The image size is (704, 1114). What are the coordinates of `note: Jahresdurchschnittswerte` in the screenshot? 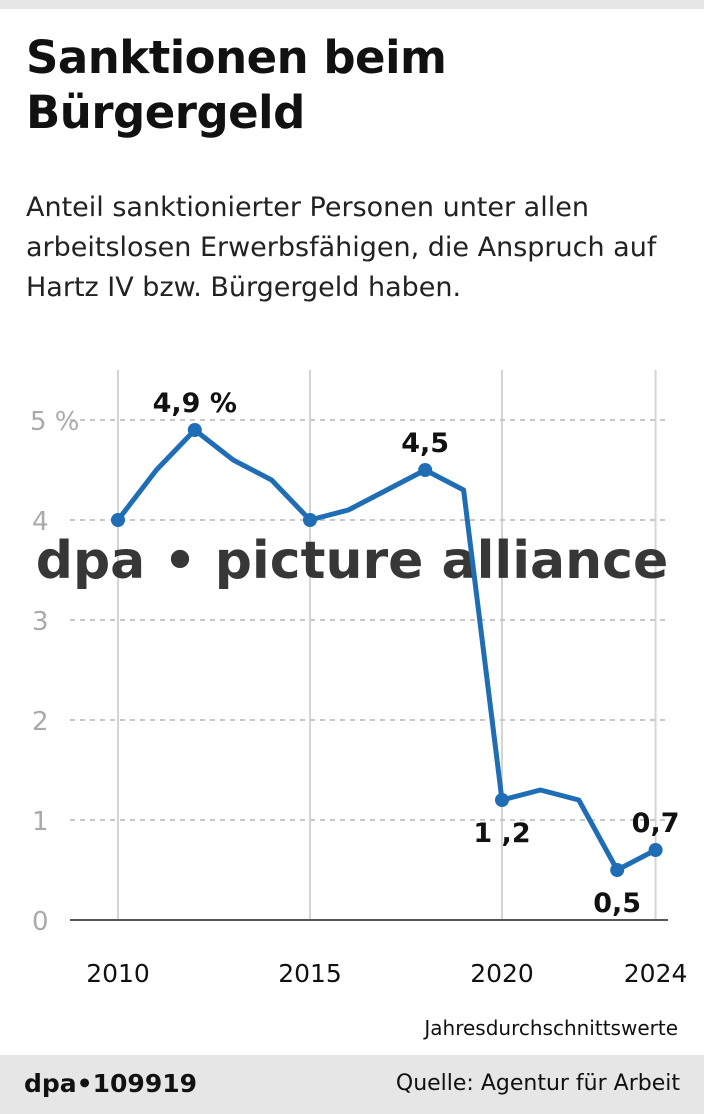 It's located at (551, 1028).